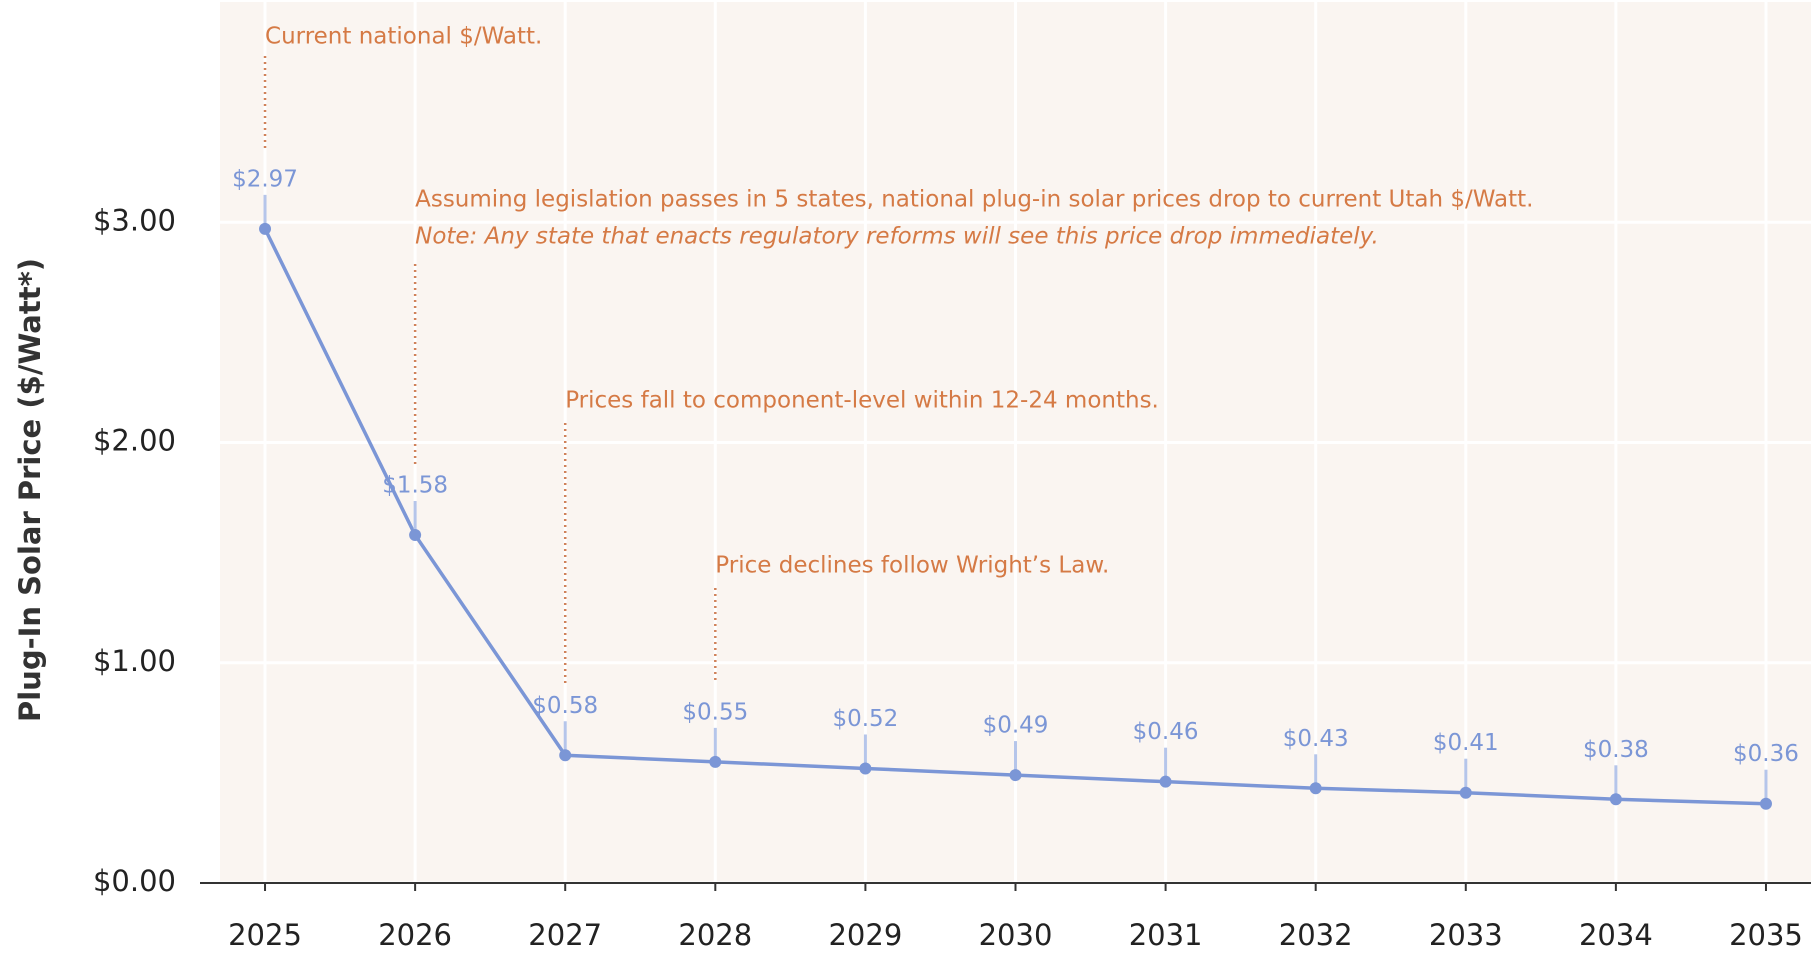 The height and width of the screenshot is (965, 1818). What do you see at coordinates (1766, 935) in the screenshot?
I see `x-tick-label: 2035` at bounding box center [1766, 935].